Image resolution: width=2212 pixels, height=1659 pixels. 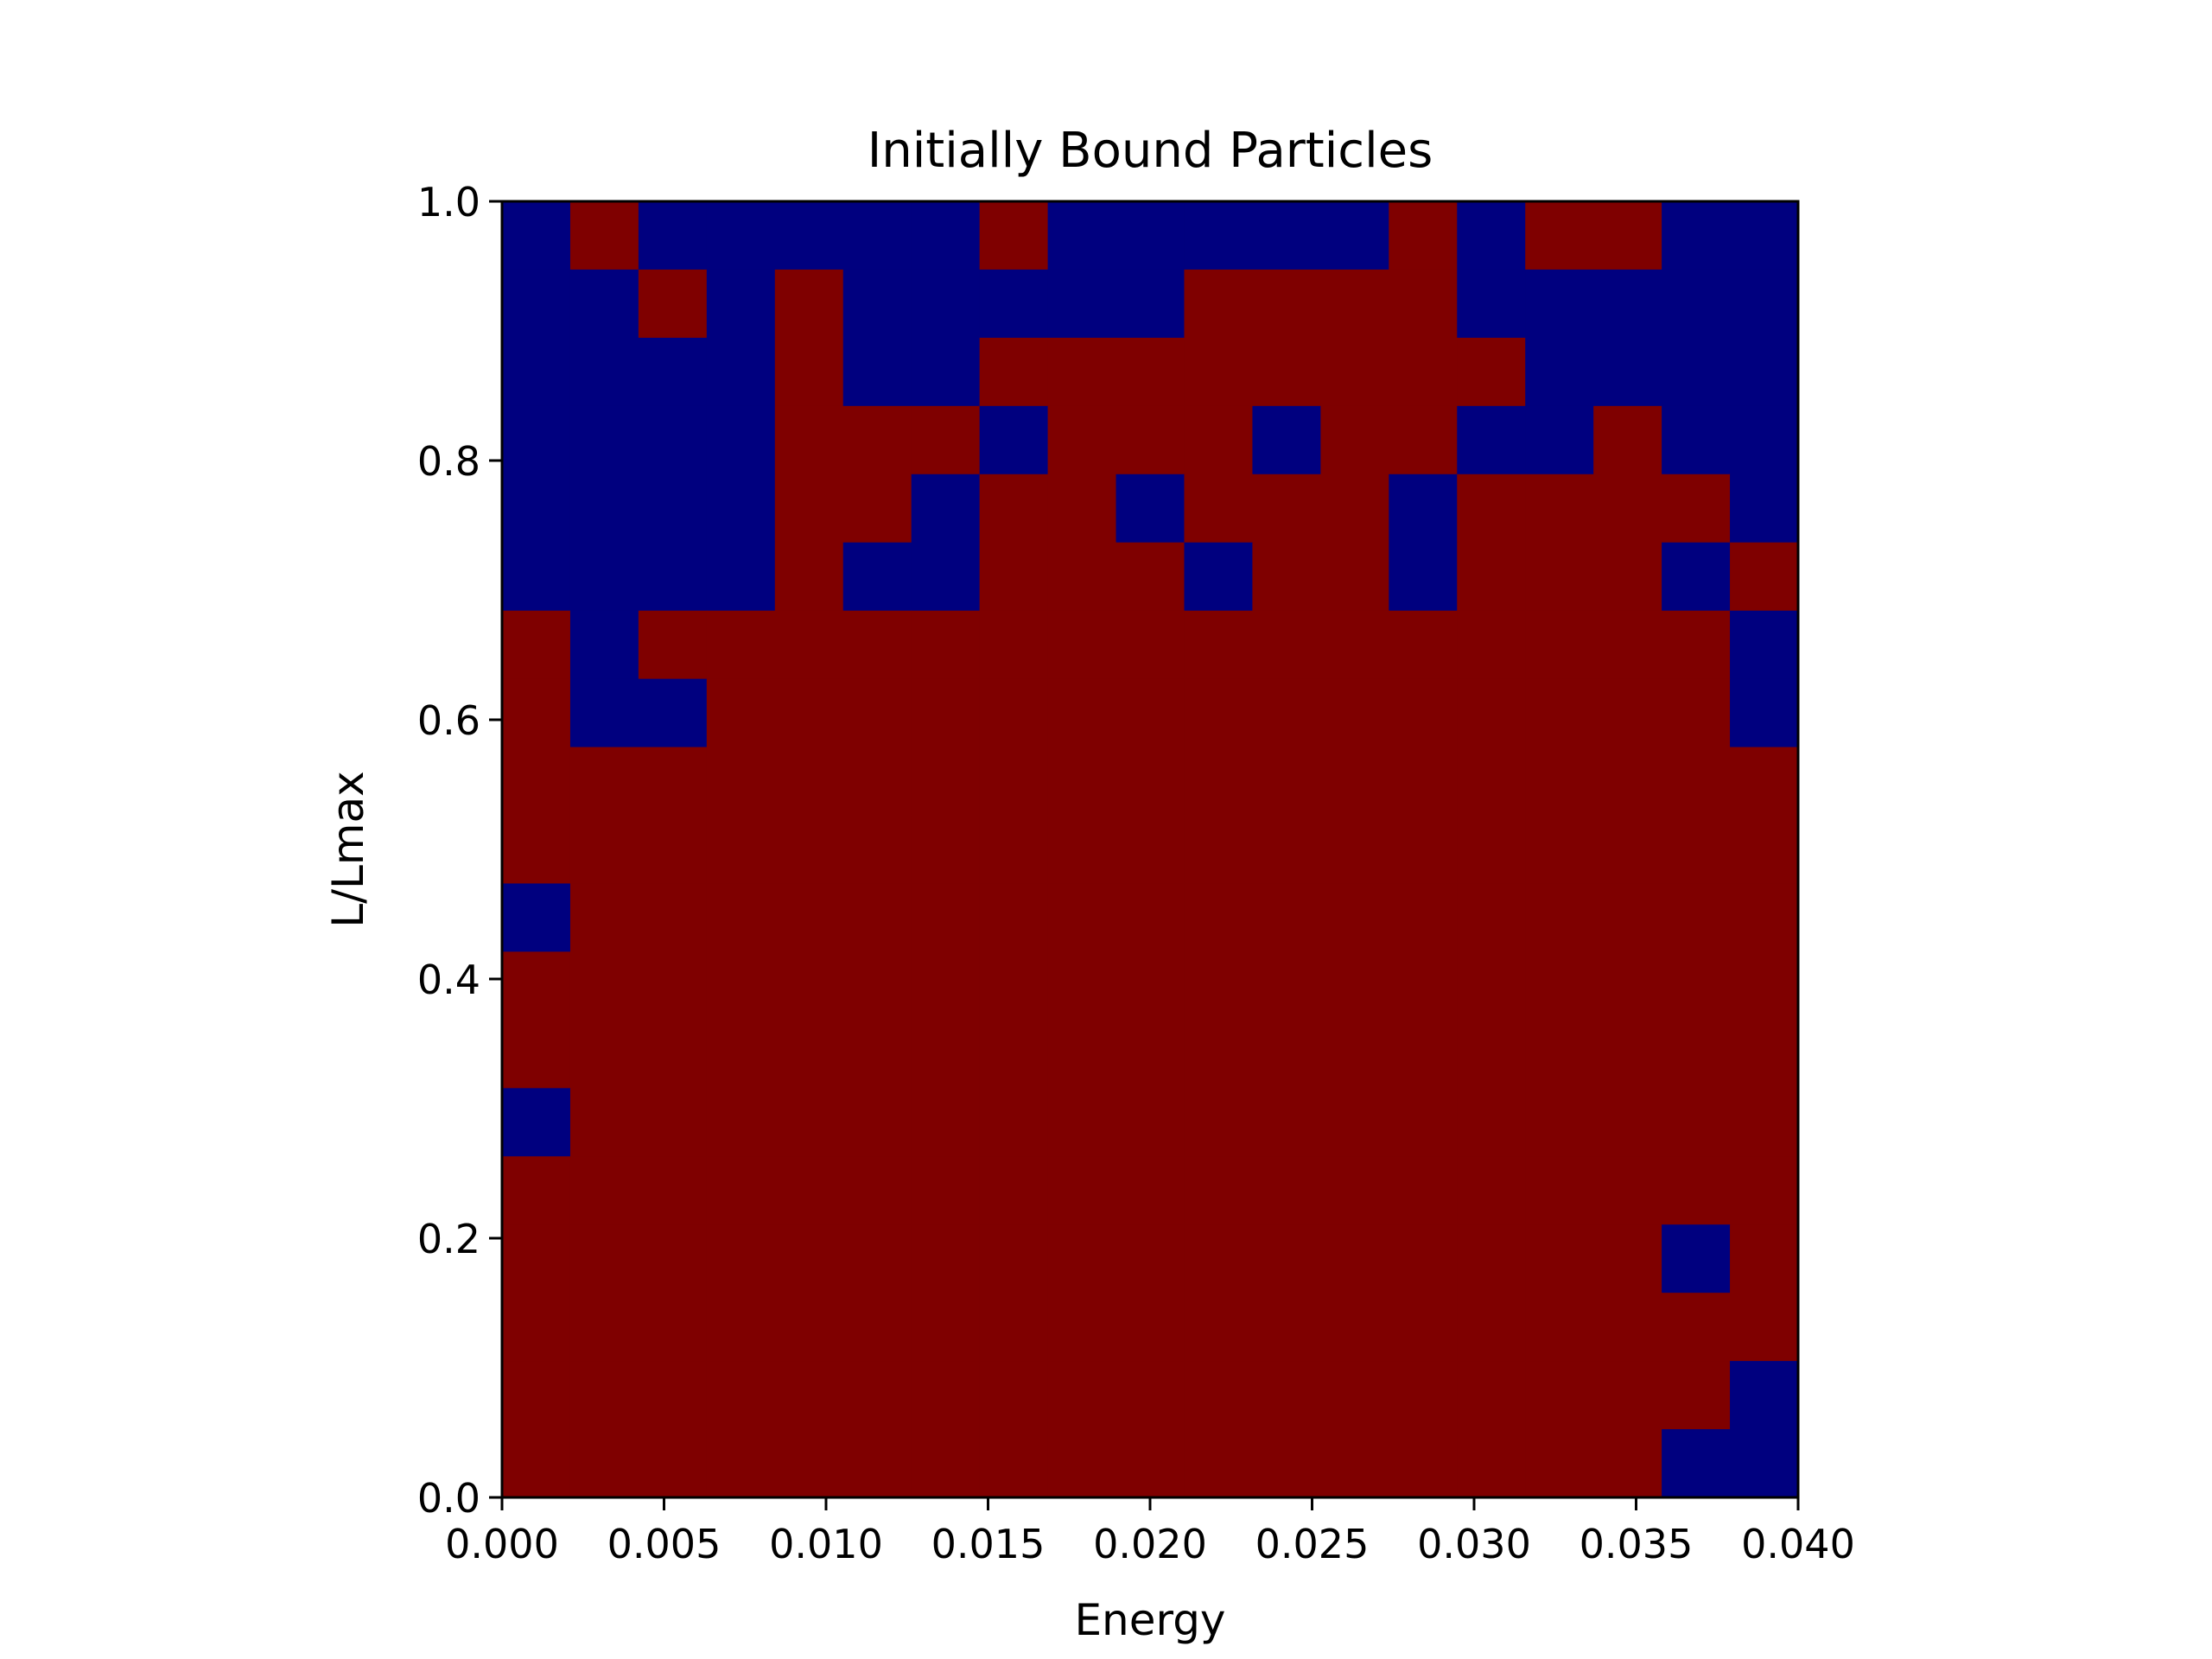 I want to click on y-tick-label: 0.8, so click(x=448, y=461).